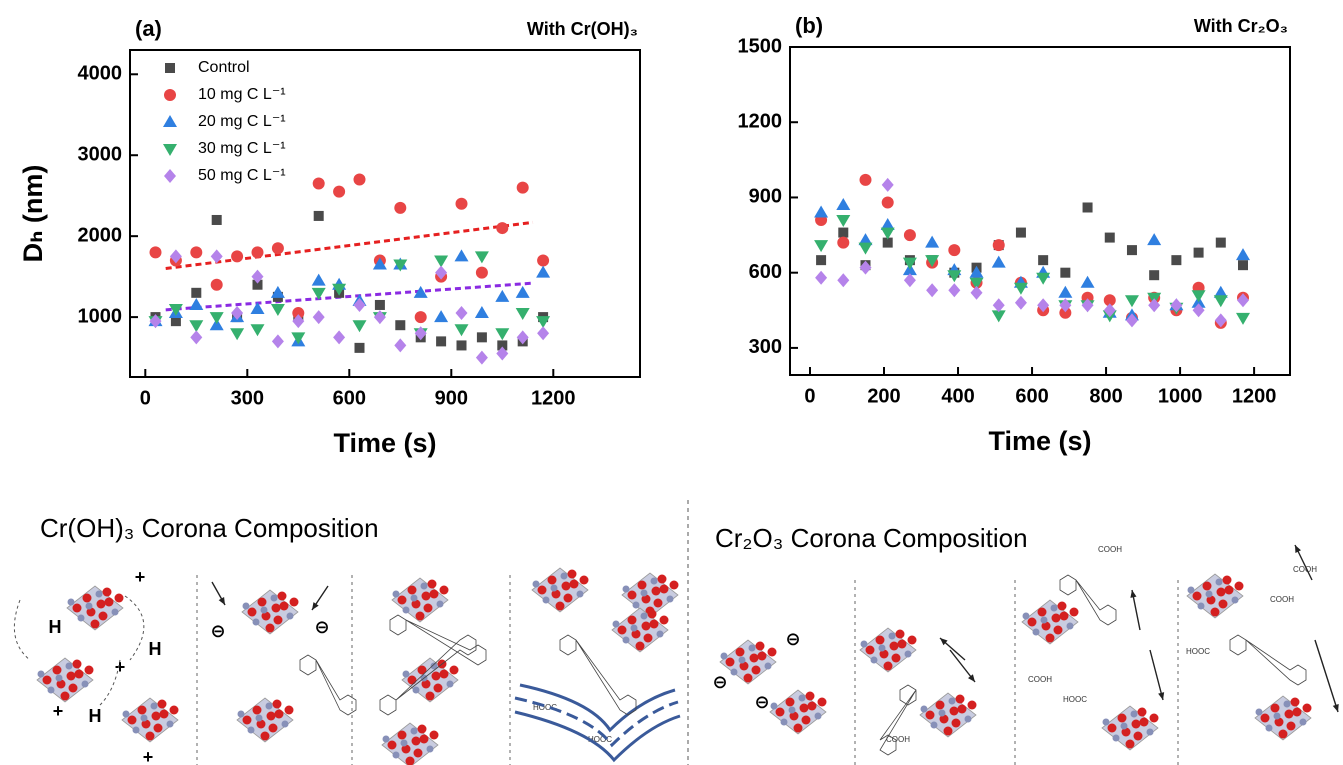 The width and height of the screenshot is (1343, 765). Describe the element at coordinates (100, 155) in the screenshot. I see `y-tick-label: 3000` at that location.